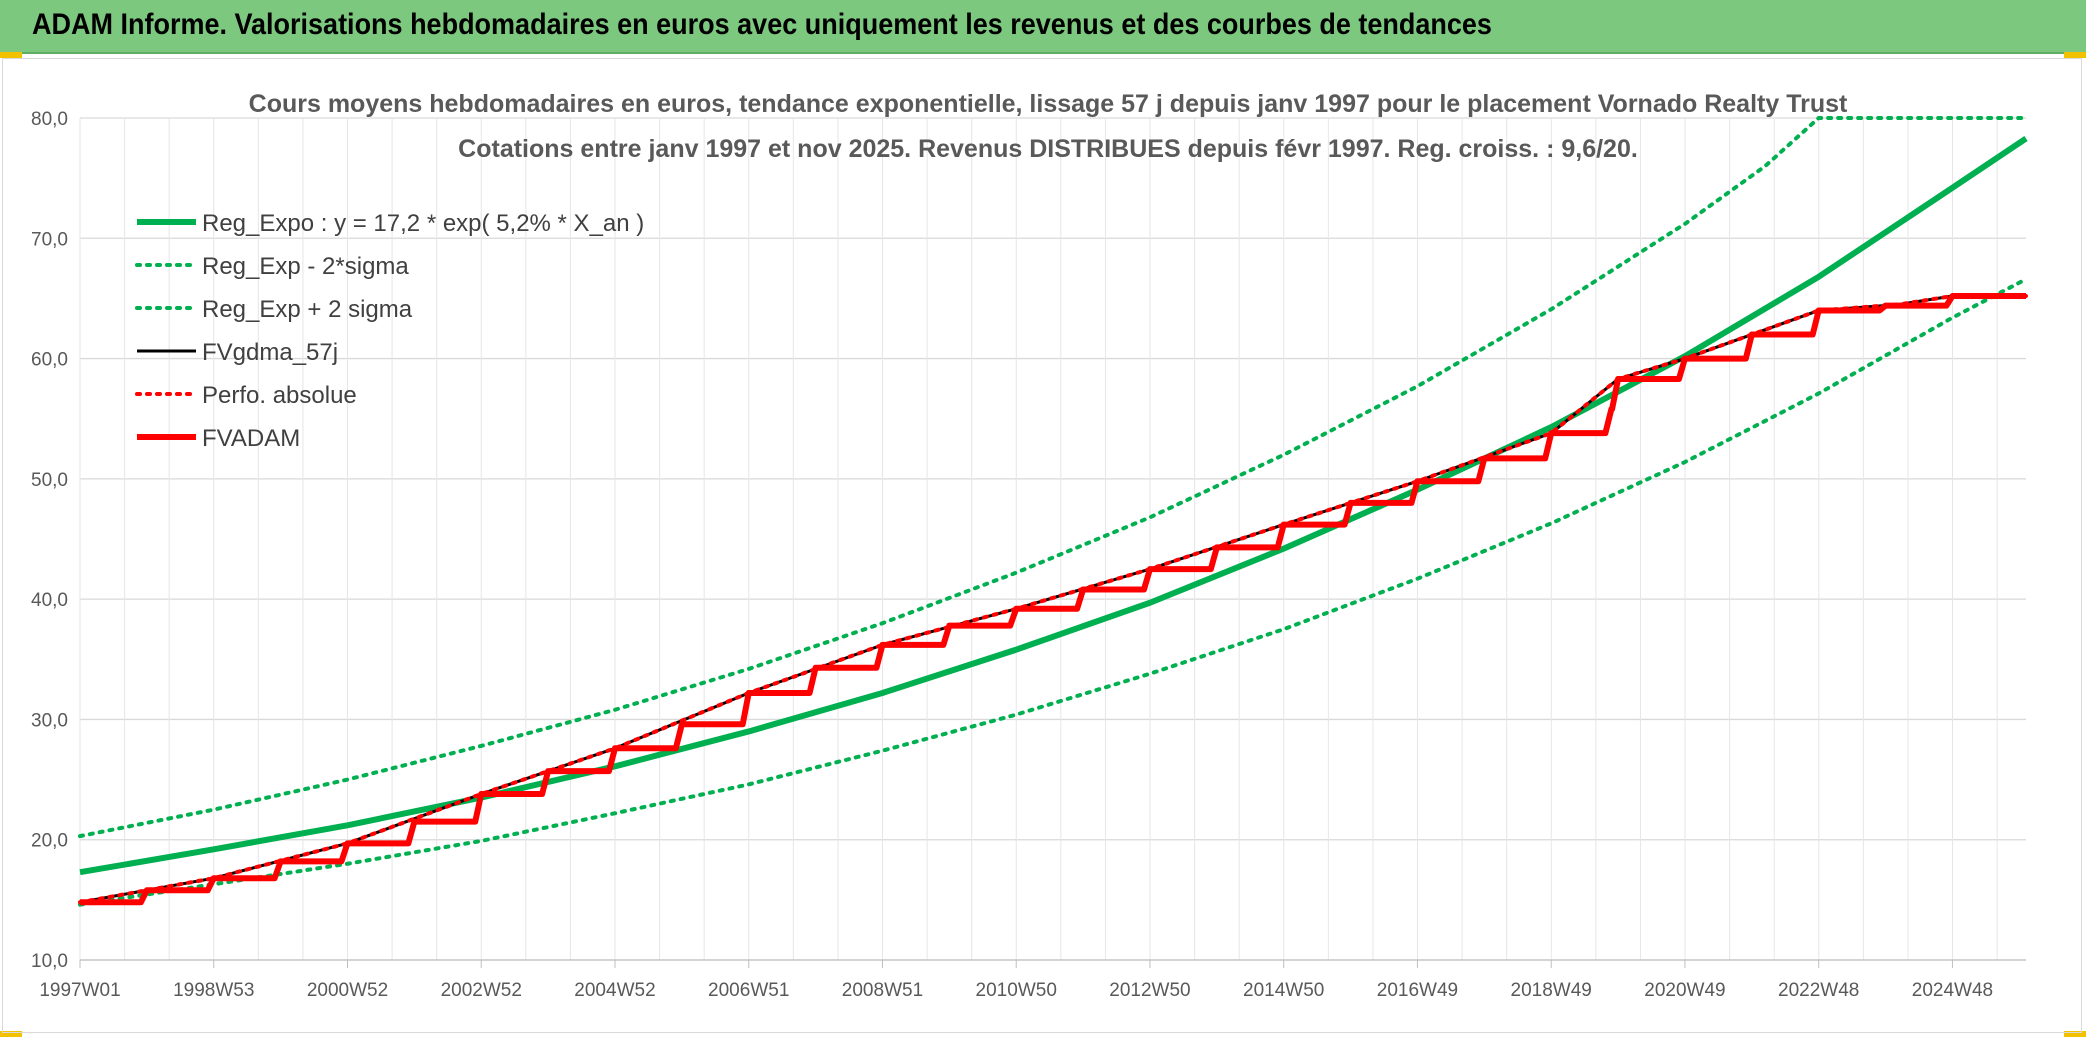 The width and height of the screenshot is (2086, 1037). I want to click on y-tick-label: 40,0, so click(49, 600).